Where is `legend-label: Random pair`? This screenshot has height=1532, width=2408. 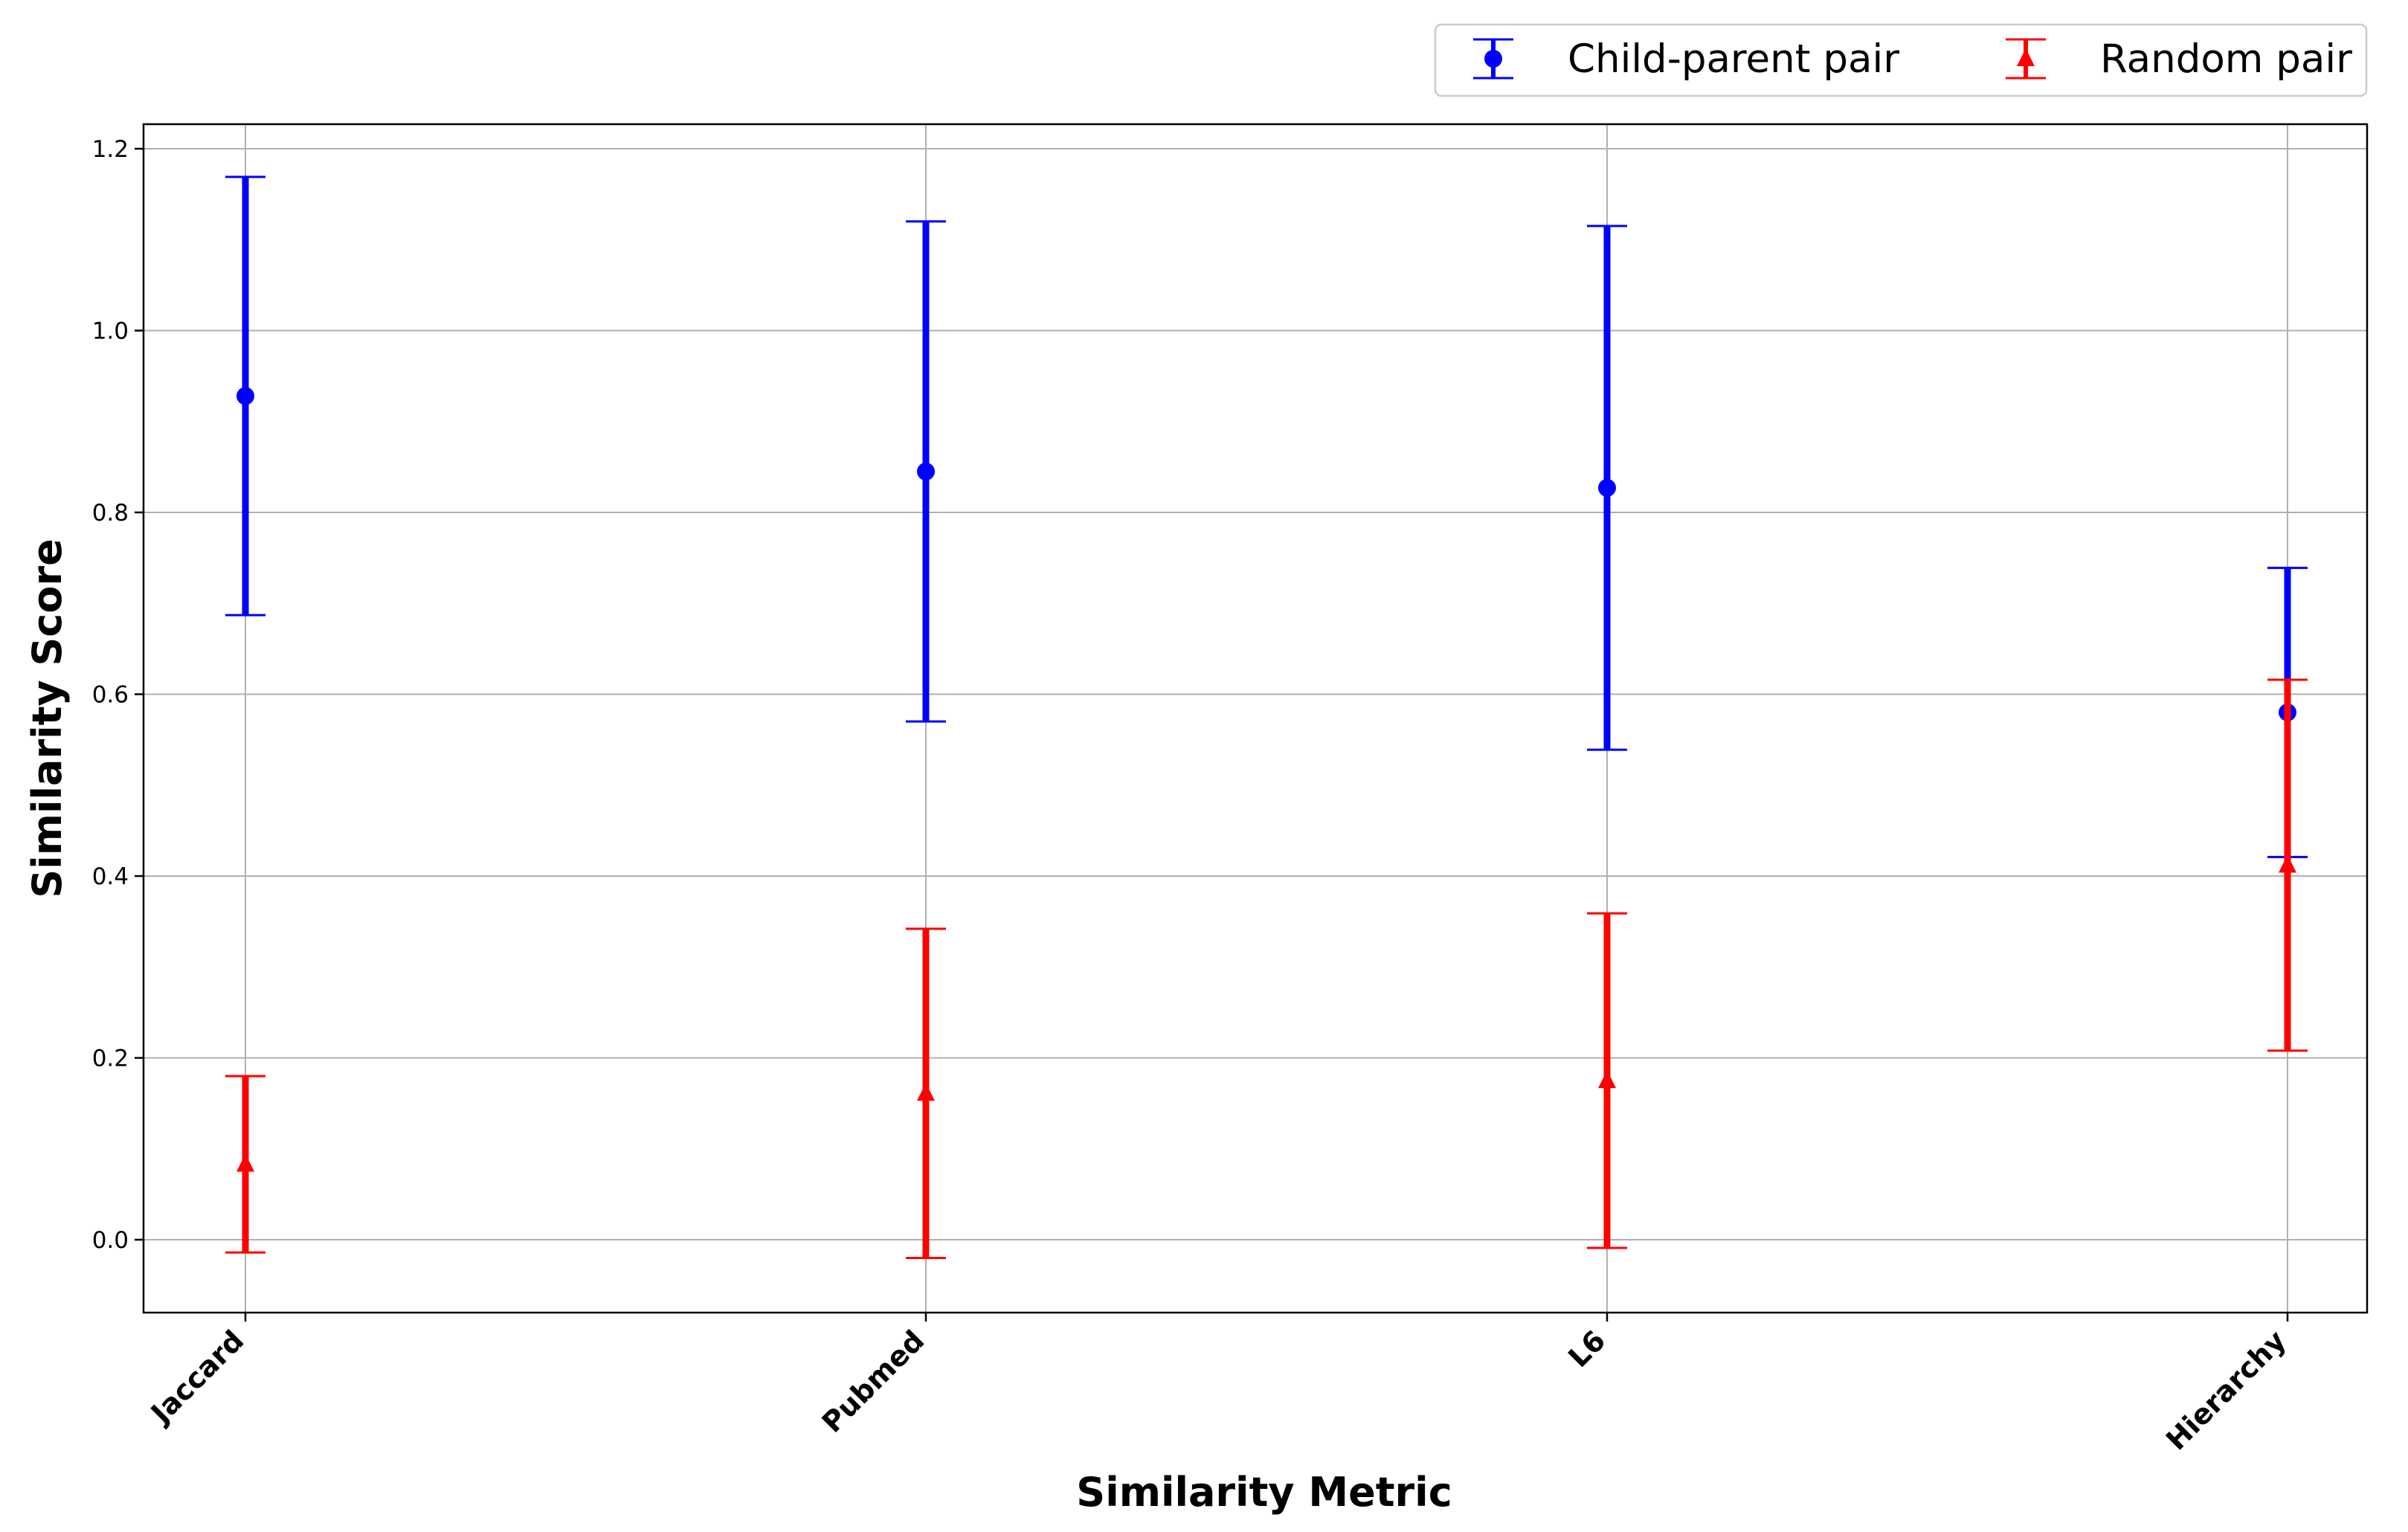
legend-label: Random pair is located at coordinates (2226, 59).